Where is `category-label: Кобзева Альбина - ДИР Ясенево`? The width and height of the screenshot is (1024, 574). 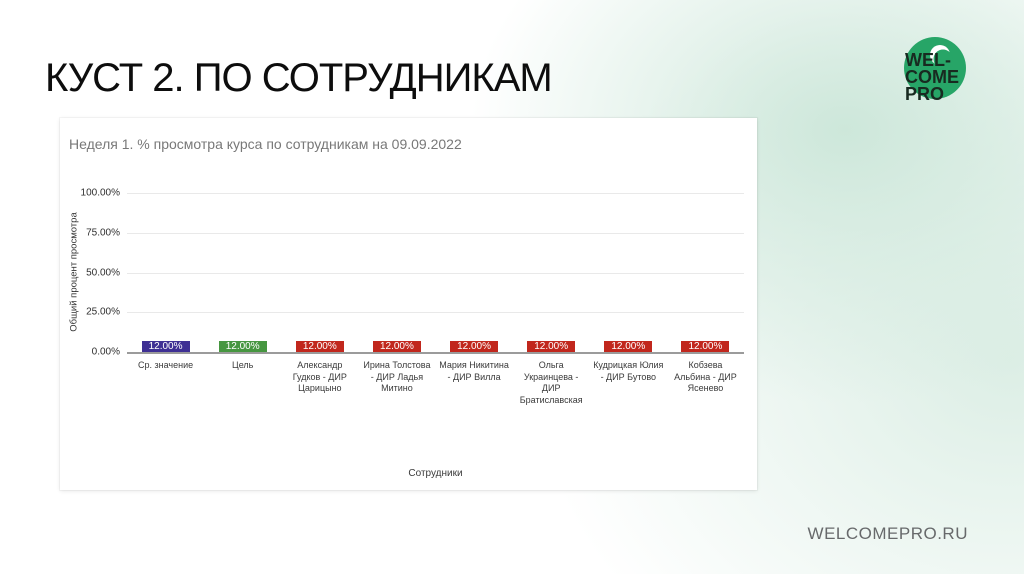 category-label: Кобзева Альбина - ДИР Ясенево is located at coordinates (705, 377).